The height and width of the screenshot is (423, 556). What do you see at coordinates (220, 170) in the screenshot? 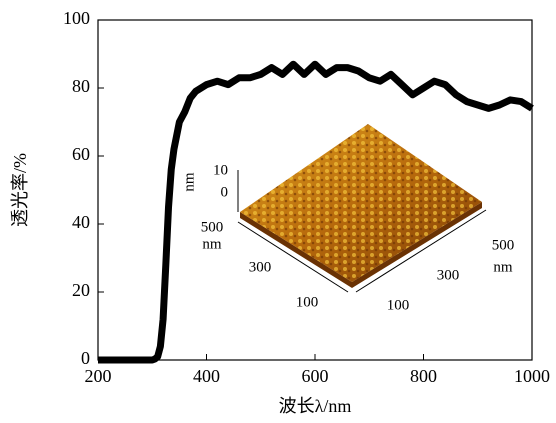
I see `inset-tick: 10` at bounding box center [220, 170].